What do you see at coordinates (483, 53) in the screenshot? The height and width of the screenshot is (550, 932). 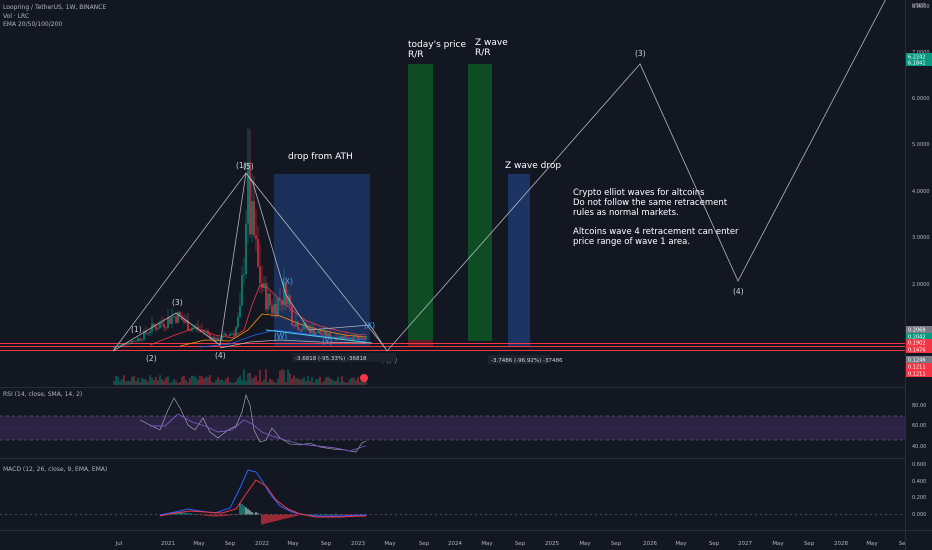 I see `z-wave-rr-label: R/R` at bounding box center [483, 53].